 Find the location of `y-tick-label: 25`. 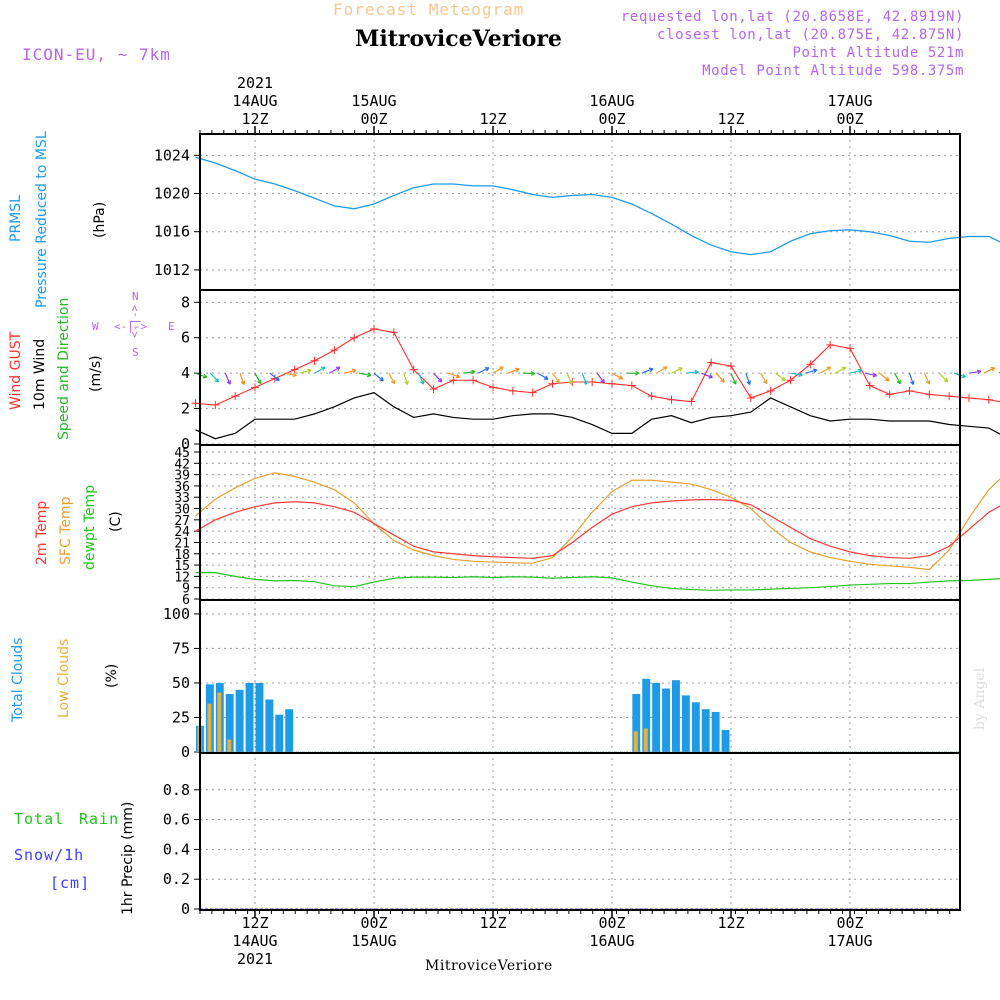

y-tick-label: 25 is located at coordinates (181, 717).